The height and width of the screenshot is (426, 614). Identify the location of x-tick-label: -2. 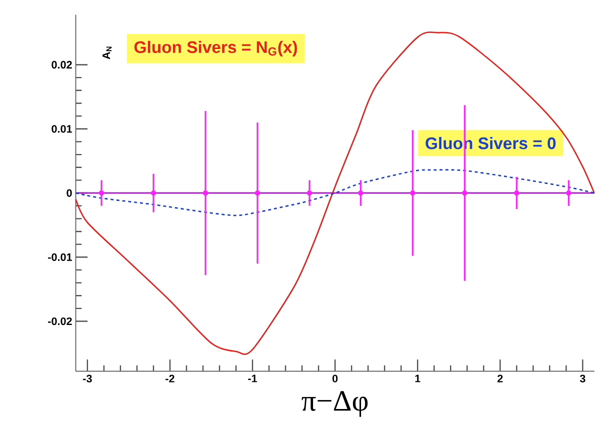
(170, 378).